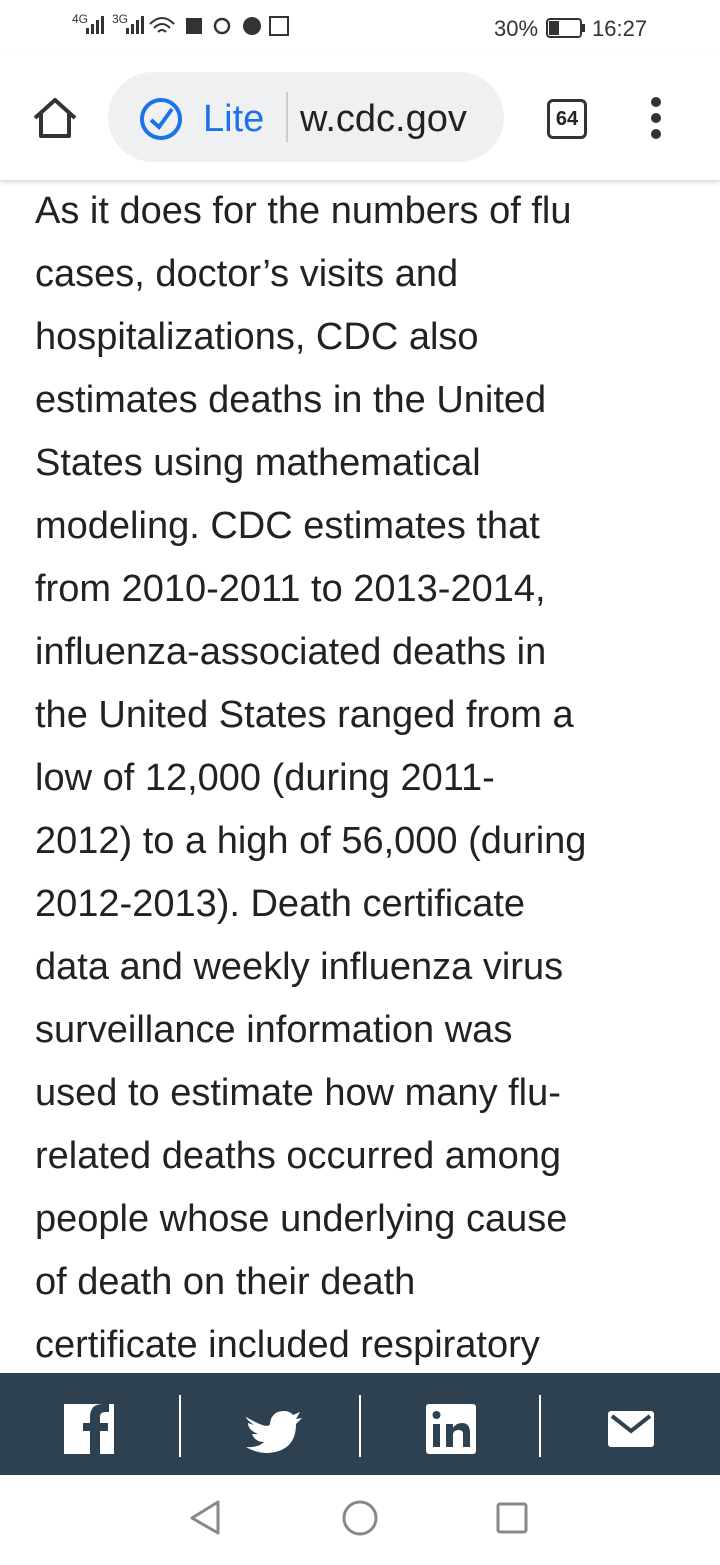 The width and height of the screenshot is (720, 1565). I want to click on article-line: related deaths occurred among, so click(298, 1156).